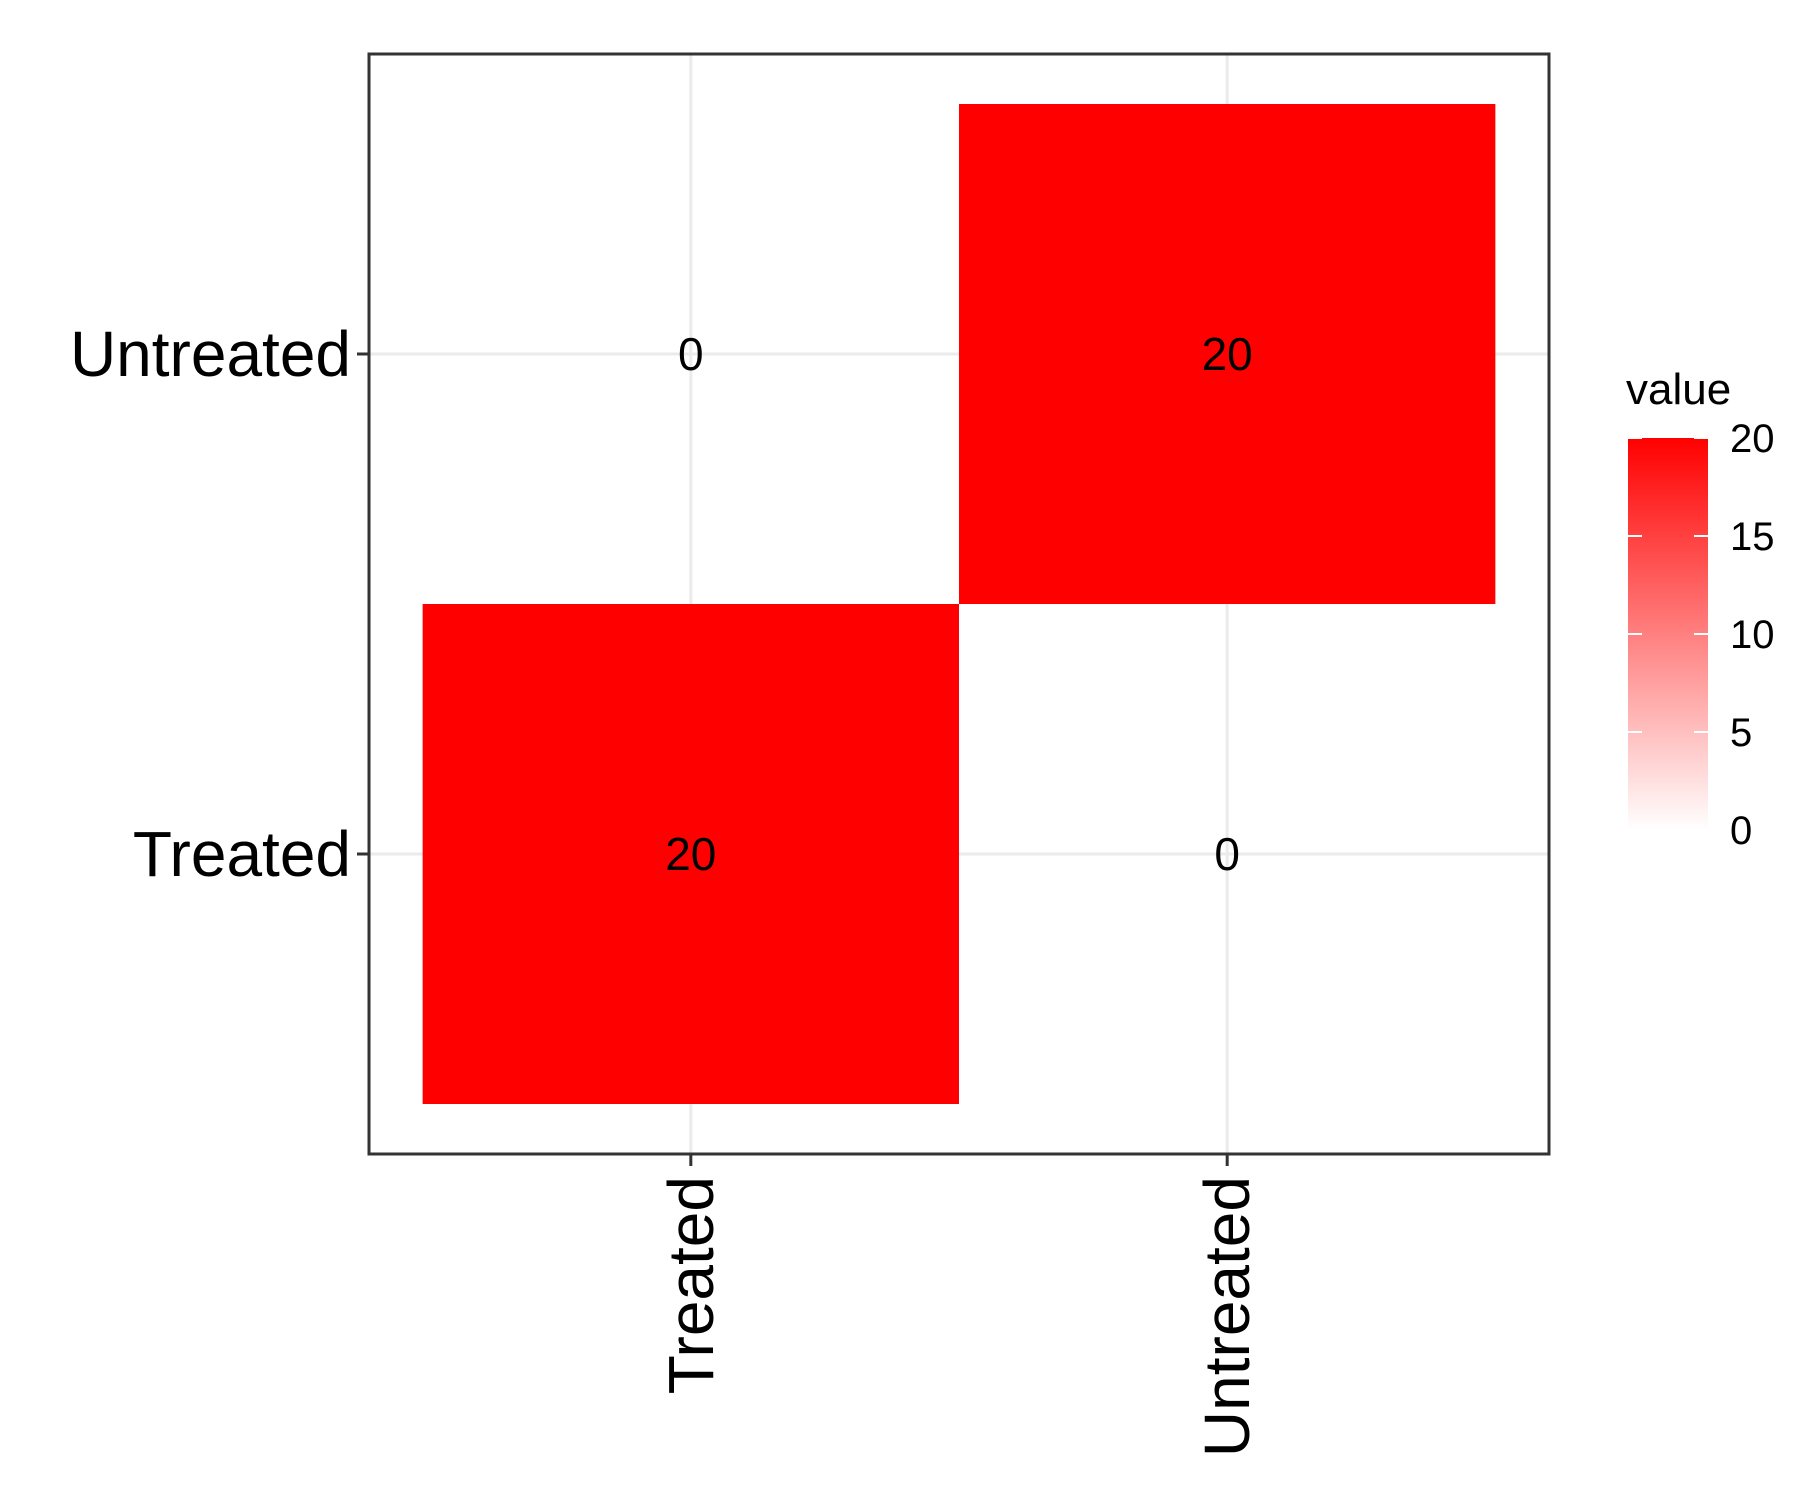 The image size is (1807, 1510). I want to click on y-tick-label: Untreated, so click(210, 354).